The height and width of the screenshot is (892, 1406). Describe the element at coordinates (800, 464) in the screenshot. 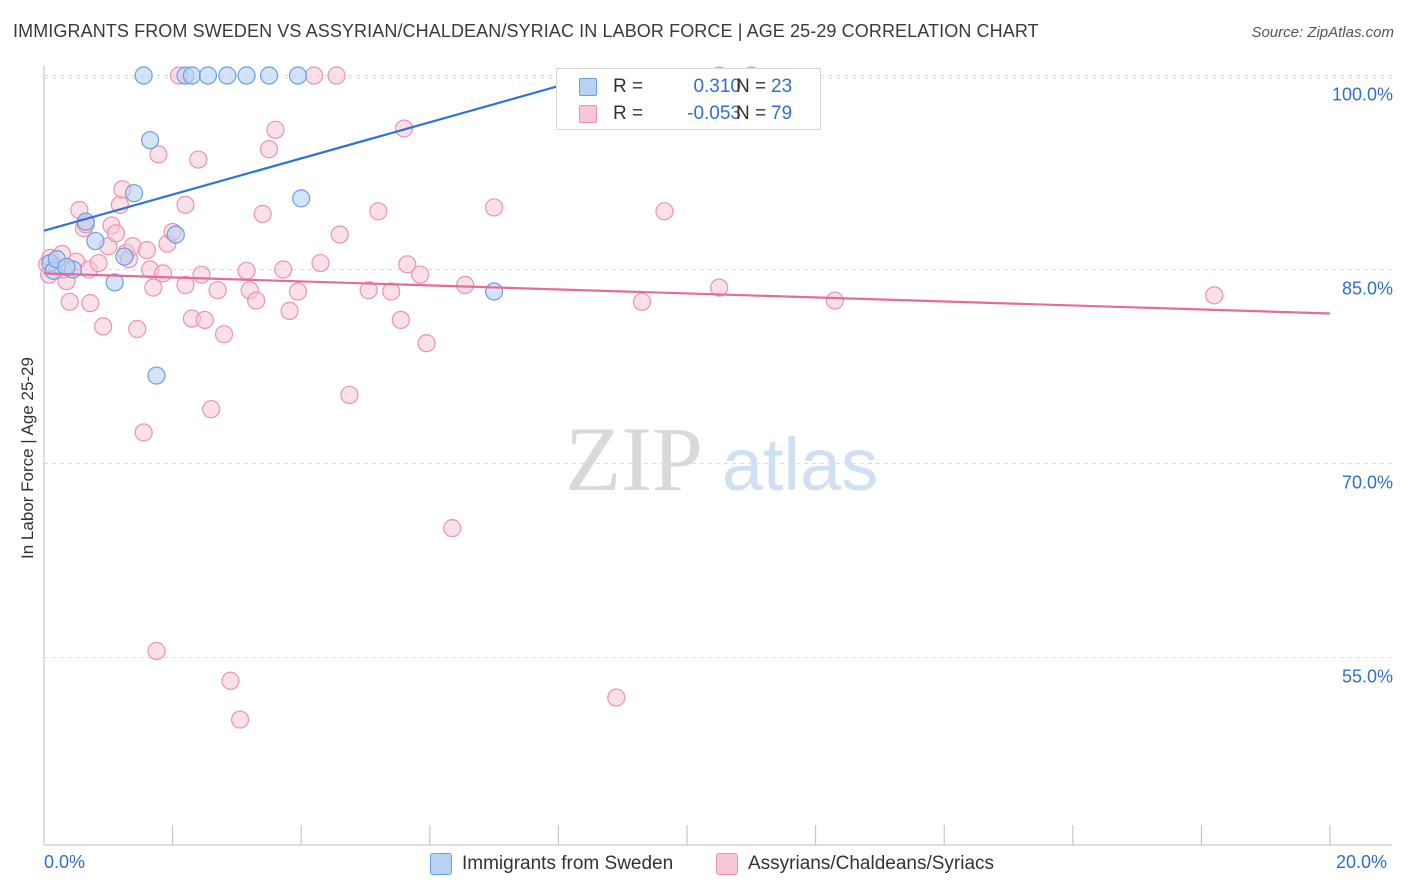

I see `watermark-atlas: atlas` at that location.